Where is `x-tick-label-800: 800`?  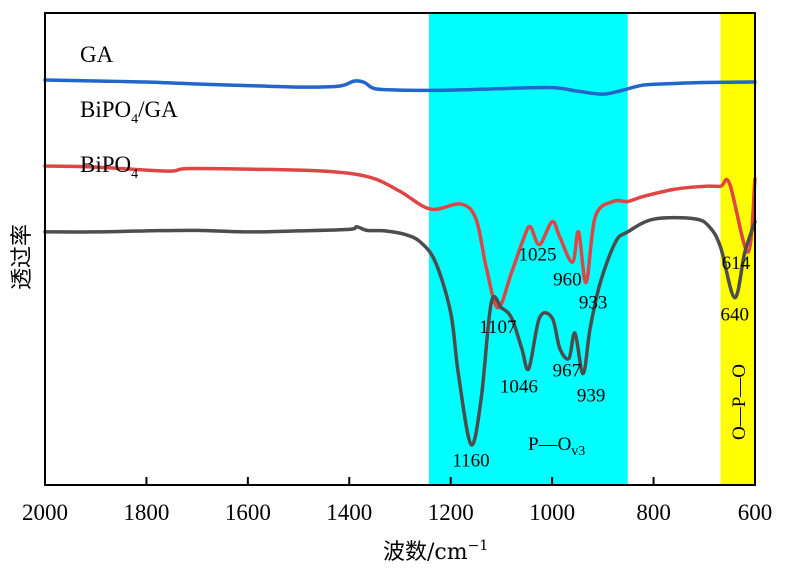
x-tick-label-800: 800 is located at coordinates (653, 512).